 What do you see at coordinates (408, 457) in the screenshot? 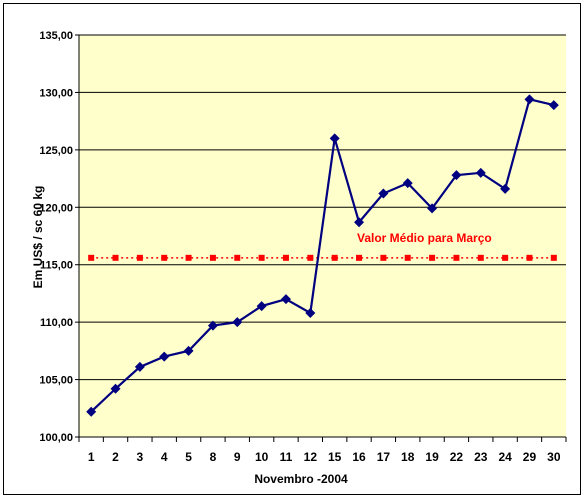
I see `x-tick-label: 18` at bounding box center [408, 457].